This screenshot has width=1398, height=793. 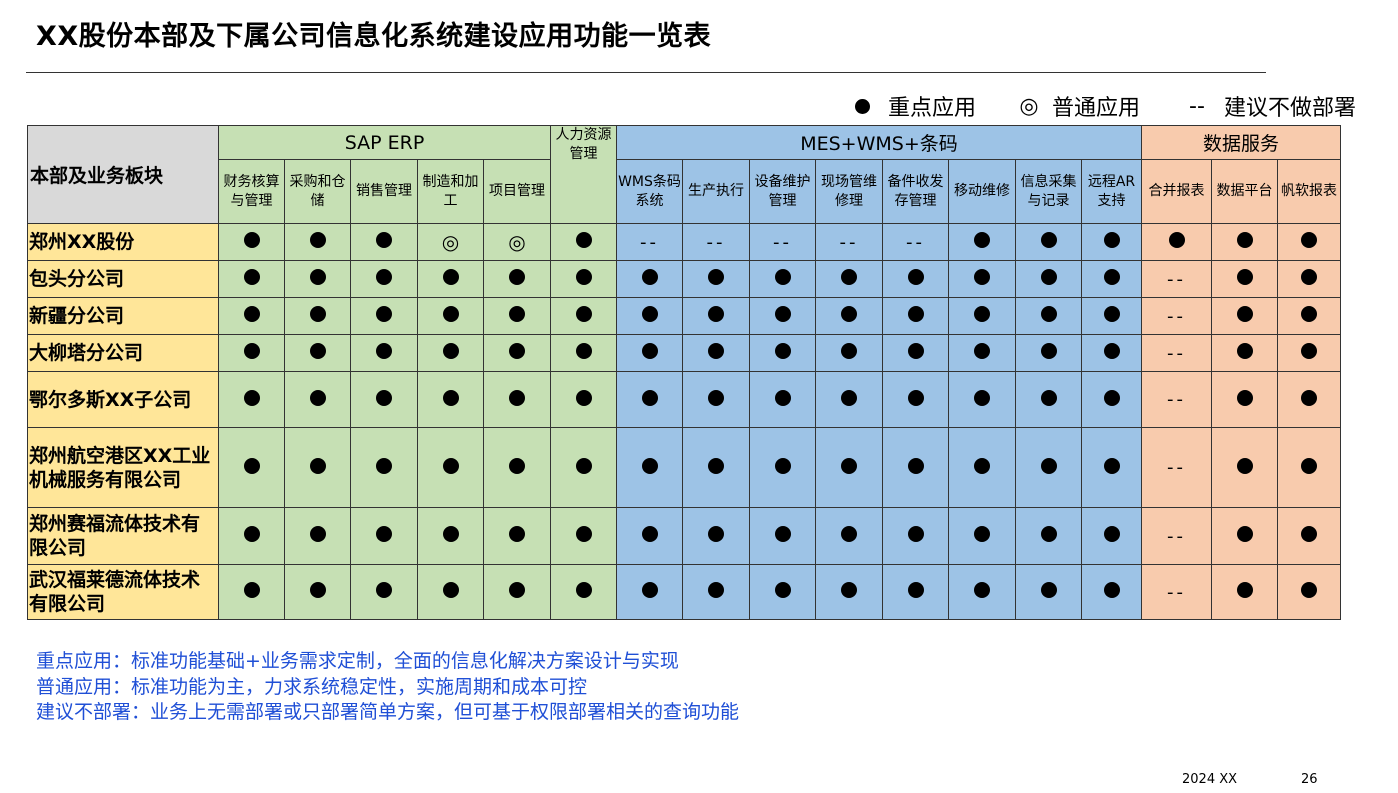 I want to click on column-header-mes-5: 移动维修, so click(x=982, y=191).